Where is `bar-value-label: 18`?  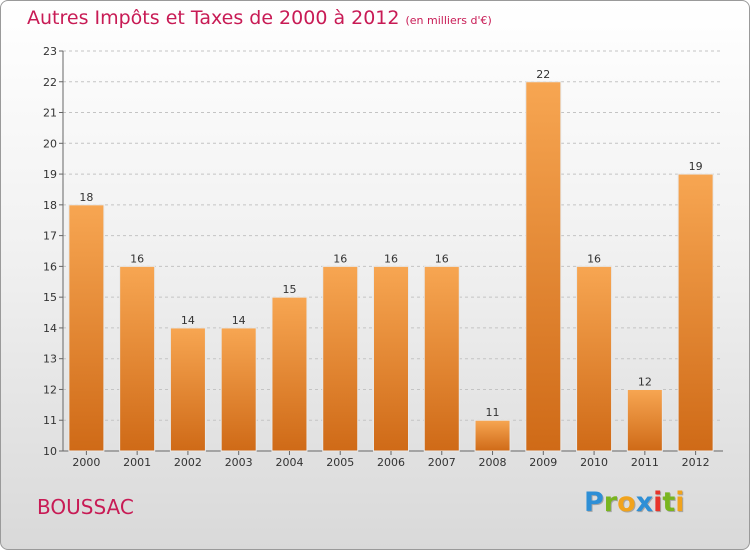
bar-value-label: 18 is located at coordinates (86, 197).